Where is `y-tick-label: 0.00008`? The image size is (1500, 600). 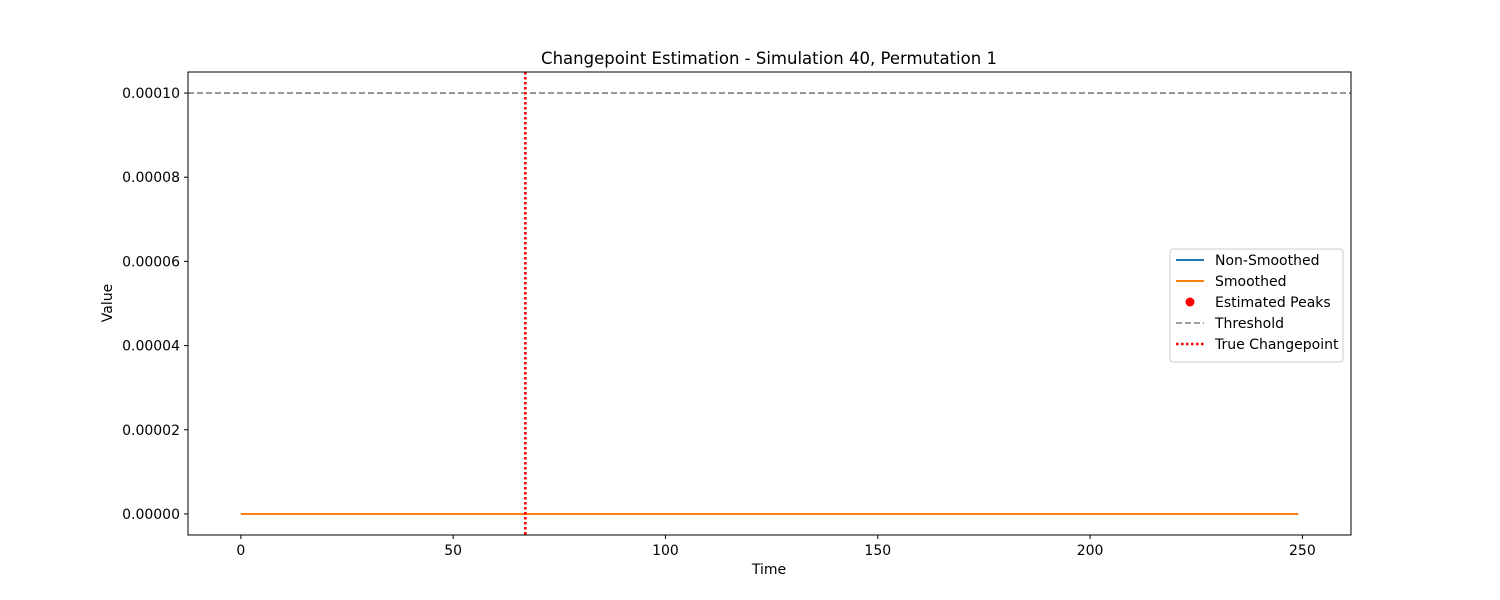 y-tick-label: 0.00008 is located at coordinates (151, 178).